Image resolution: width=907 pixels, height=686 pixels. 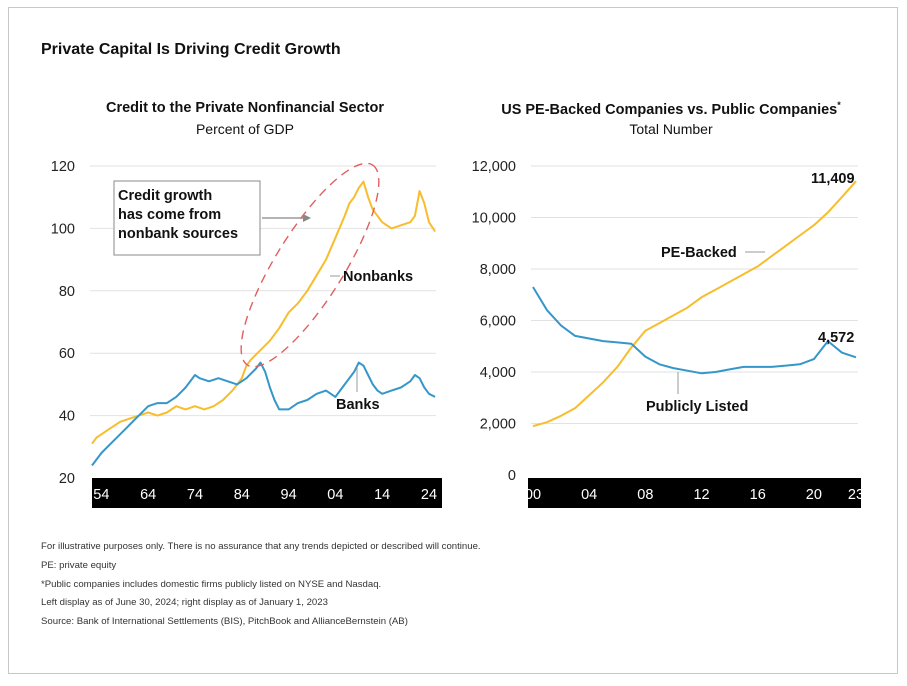 I want to click on left-x-axis-band, so click(x=267, y=493).